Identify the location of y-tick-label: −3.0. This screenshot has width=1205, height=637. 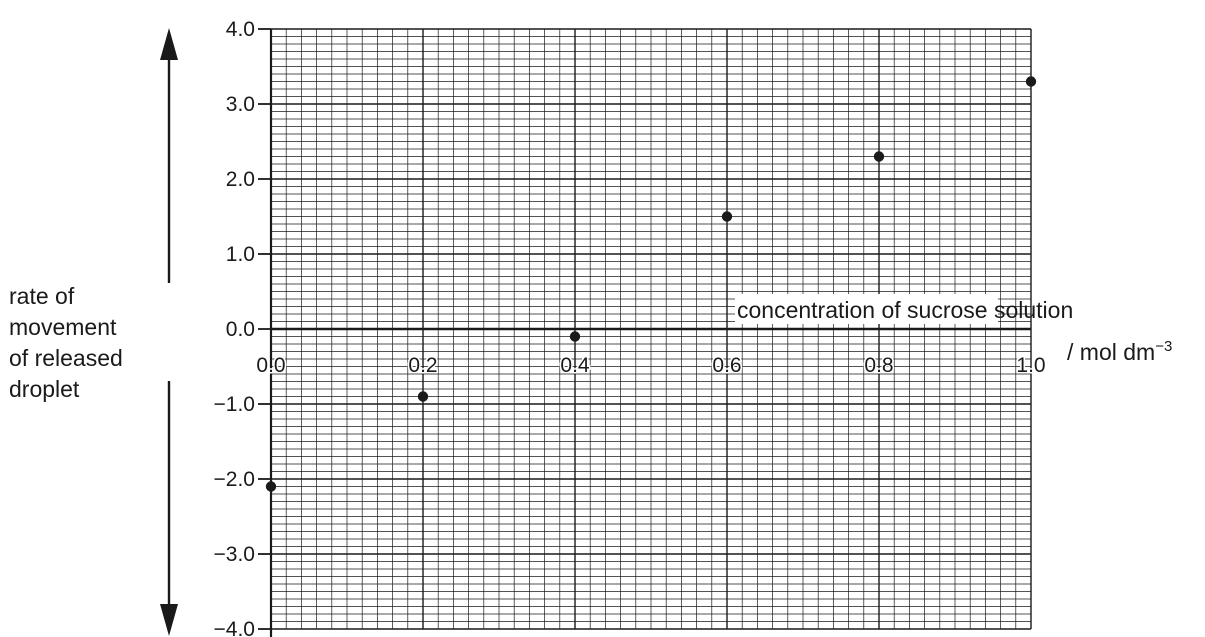
(234, 554).